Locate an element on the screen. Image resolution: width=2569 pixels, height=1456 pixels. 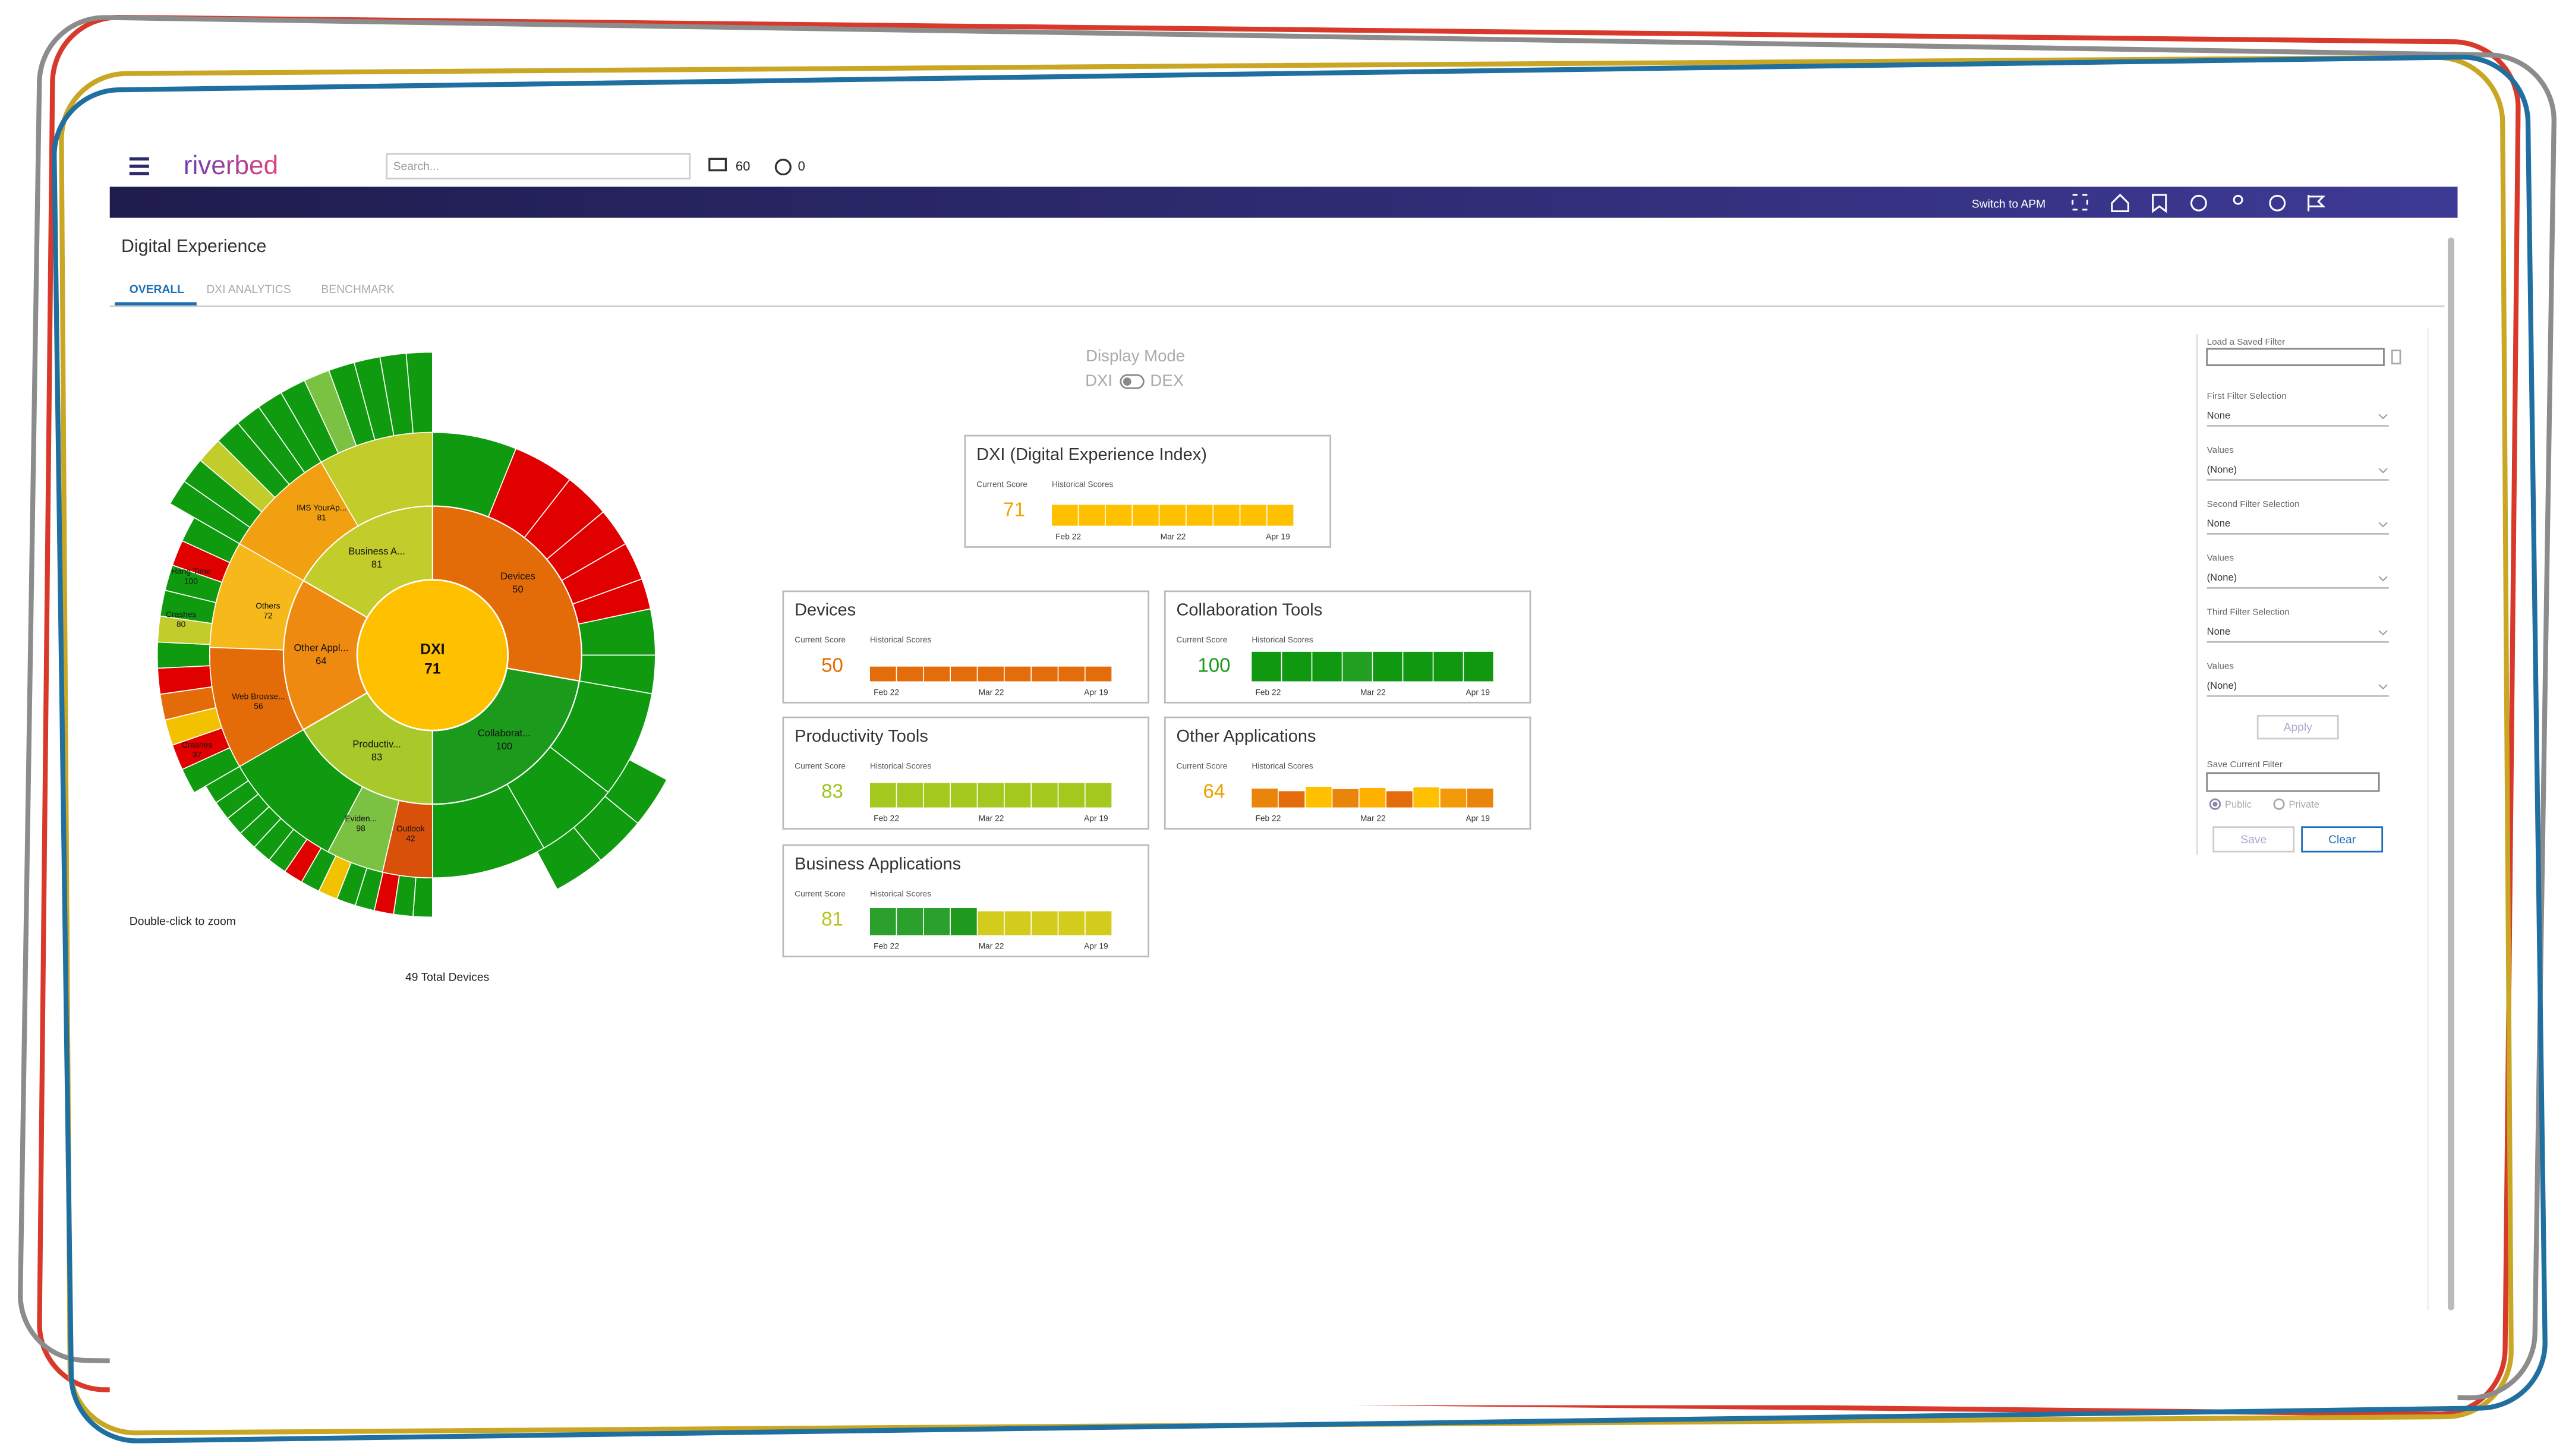
outer-label: Crashes 80 is located at coordinates (181, 619).